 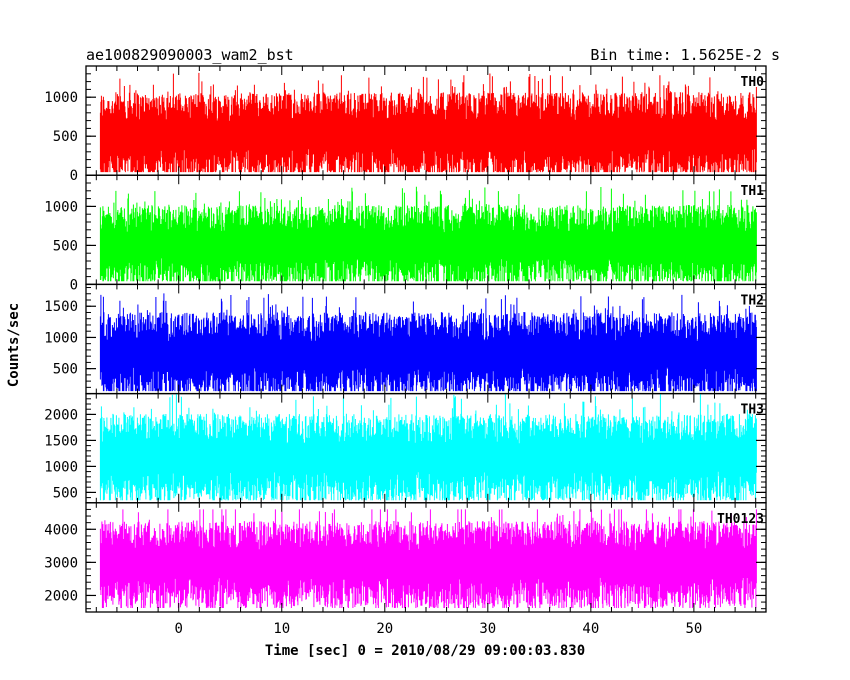 I want to click on series-th0, so click(x=428, y=122).